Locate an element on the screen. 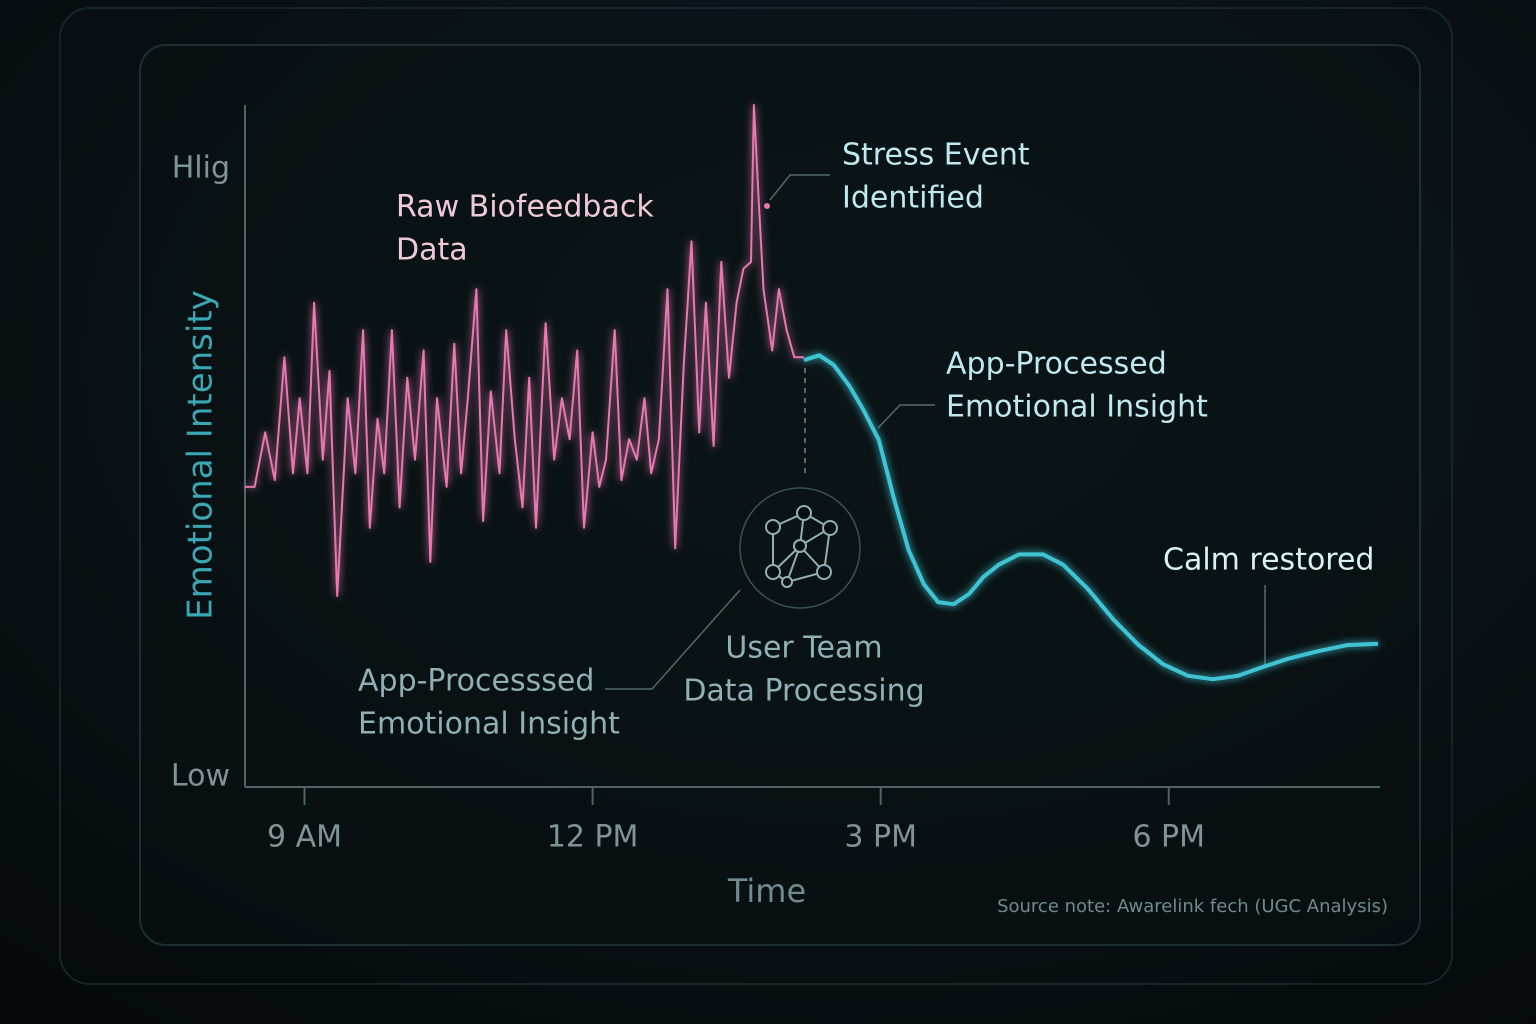 This screenshot has height=1024, width=1536. y-axis-label: Emotional Intensity is located at coordinates (201, 455).